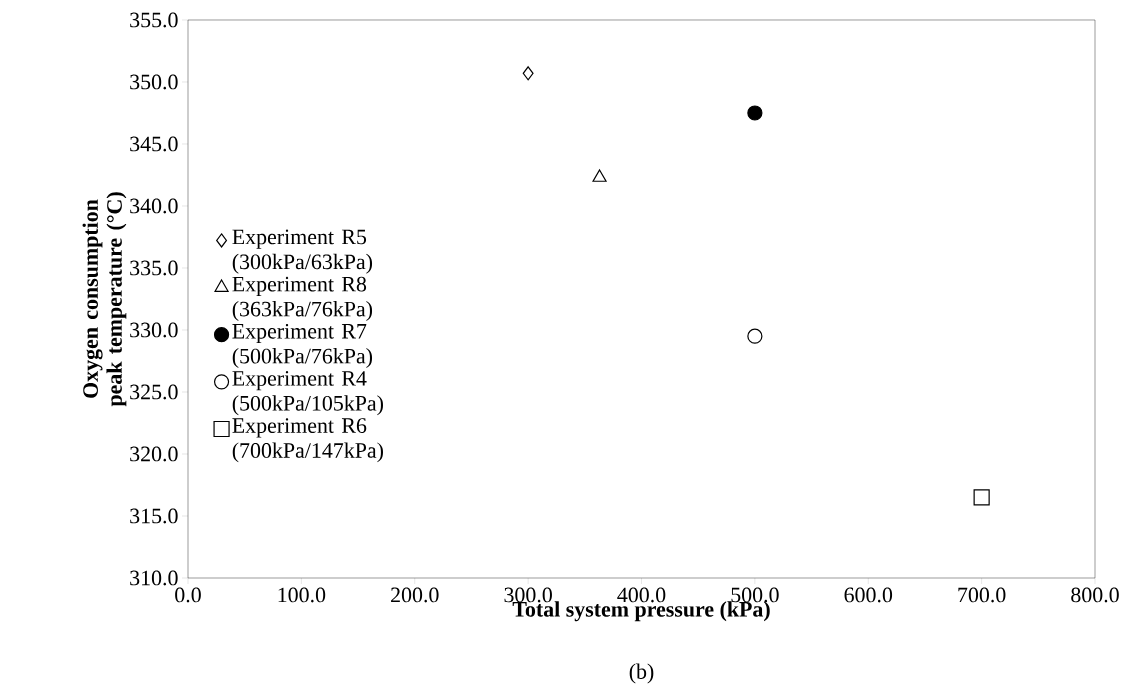 Image resolution: width=1138 pixels, height=700 pixels. What do you see at coordinates (154, 144) in the screenshot?
I see `y-tick-label: 345.0` at bounding box center [154, 144].